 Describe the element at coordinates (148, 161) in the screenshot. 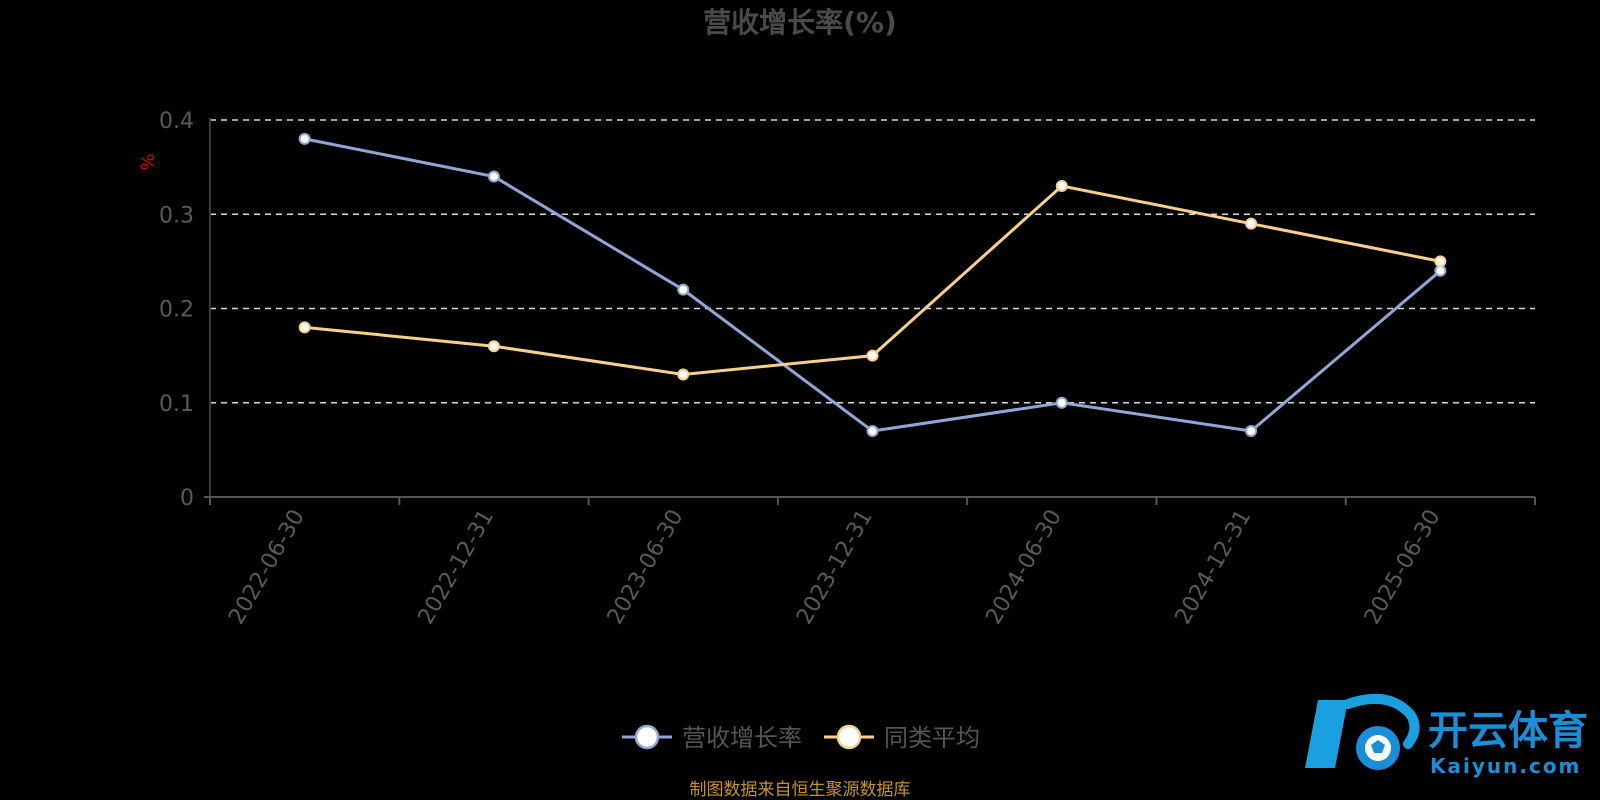

I see `y-axis-unit-label: %` at that location.